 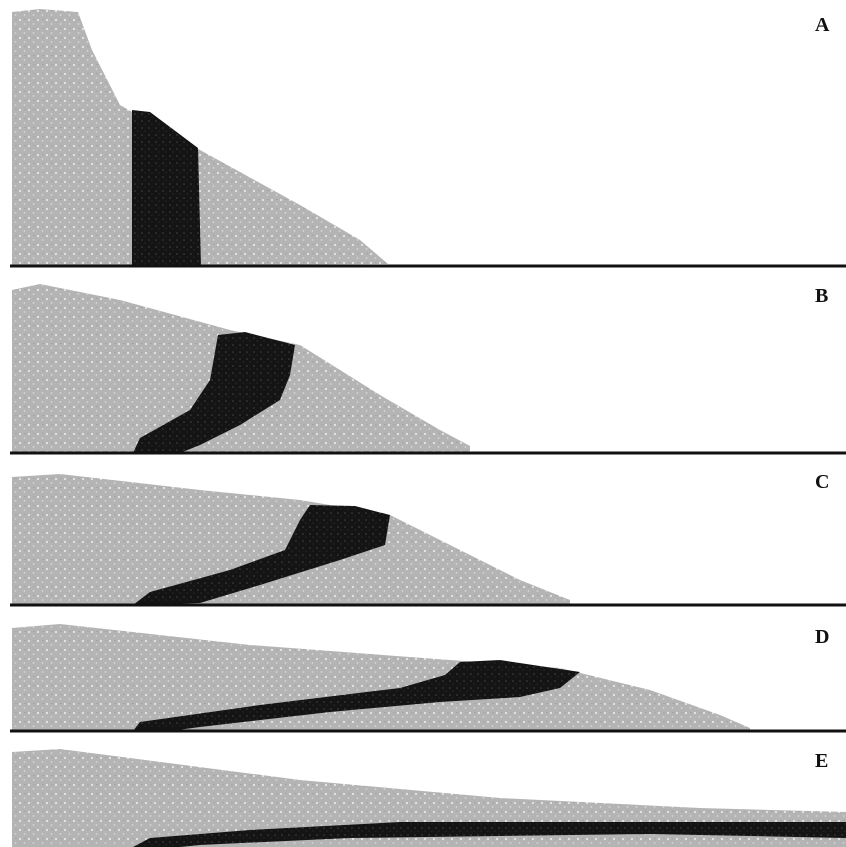 I want to click on panel-label: C, so click(x=822, y=482).